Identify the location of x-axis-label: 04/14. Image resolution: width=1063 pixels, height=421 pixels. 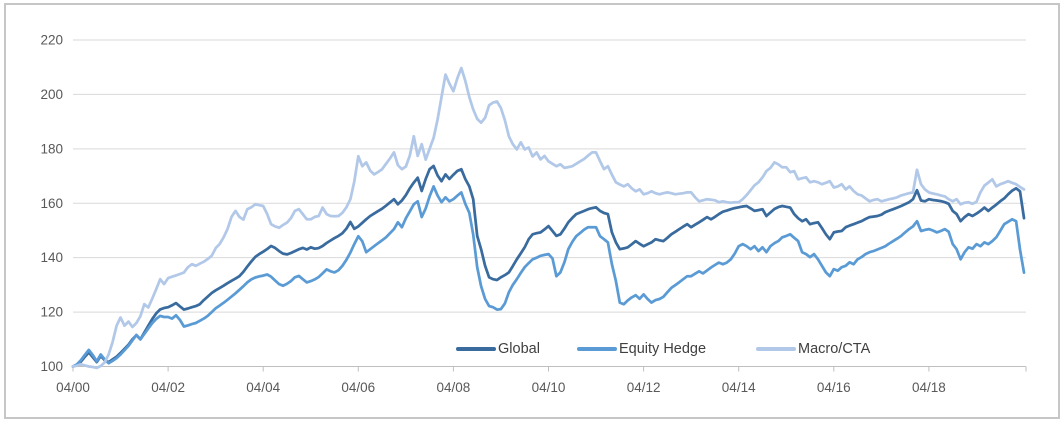
(739, 387).